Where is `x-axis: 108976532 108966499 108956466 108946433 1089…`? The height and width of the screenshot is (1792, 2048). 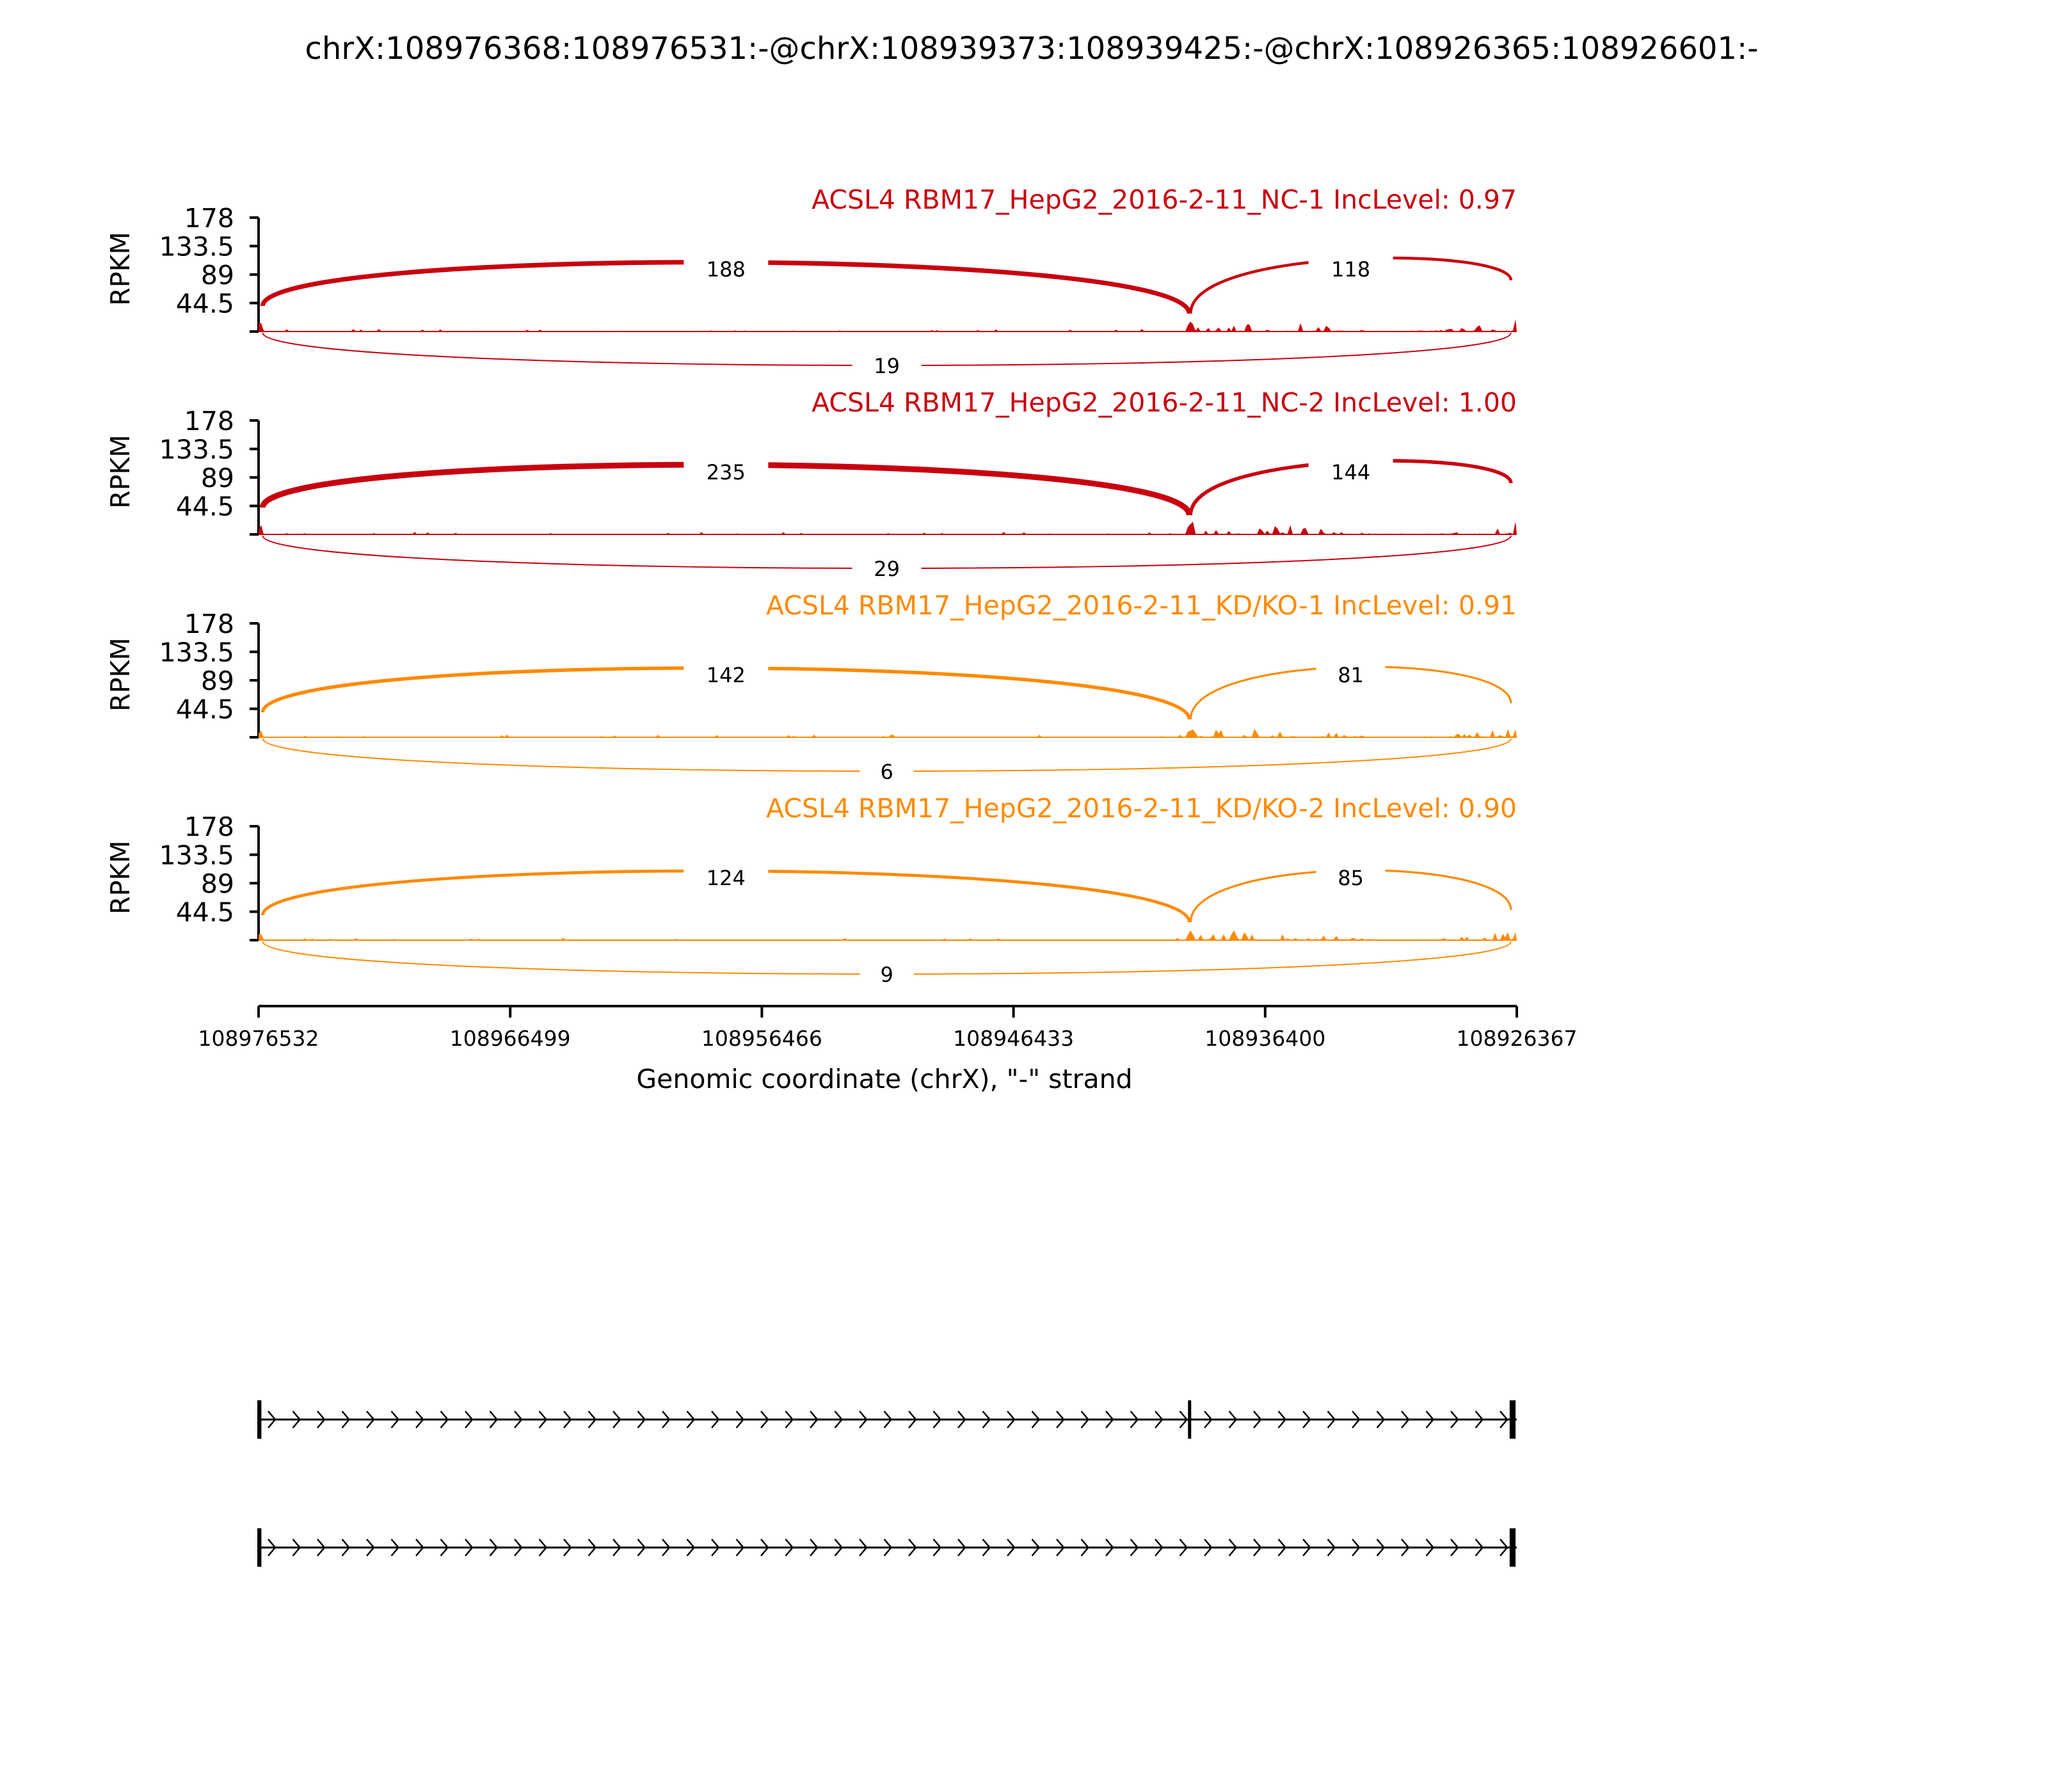
x-axis: 108976532 108966499 108956466 108946433 1089… is located at coordinates (888, 1028).